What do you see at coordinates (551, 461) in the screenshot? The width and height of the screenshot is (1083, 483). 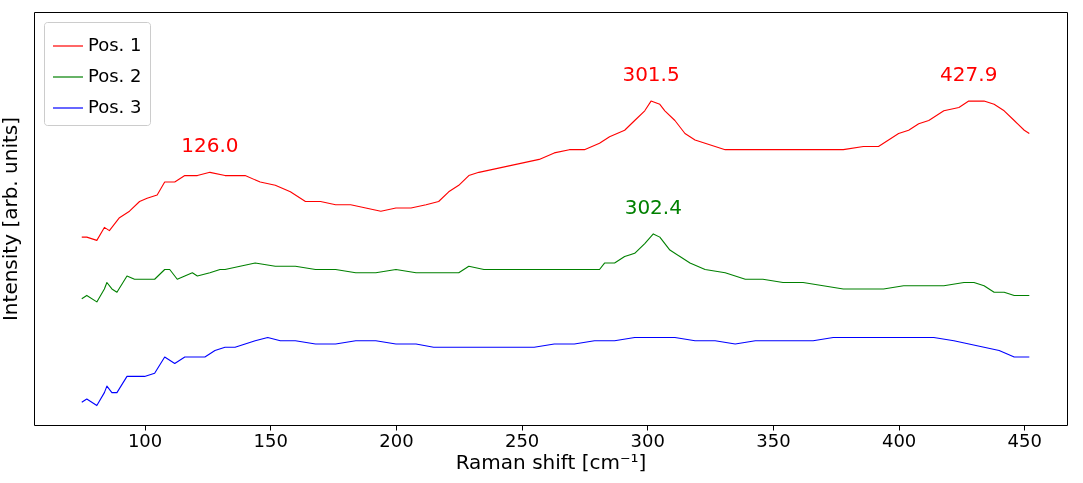 I see `x-axis-title: Raman shift [cm⁻¹]` at bounding box center [551, 461].